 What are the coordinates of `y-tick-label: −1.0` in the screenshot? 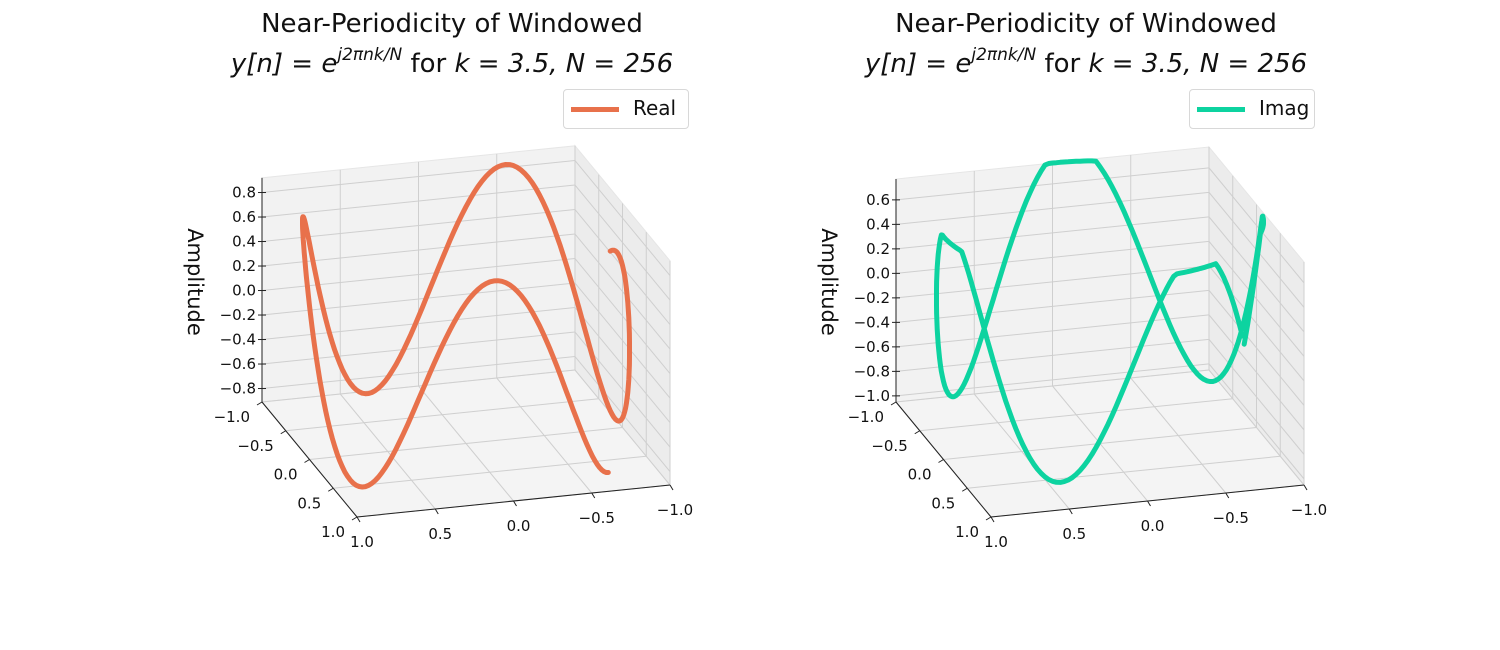 It's located at (232, 417).